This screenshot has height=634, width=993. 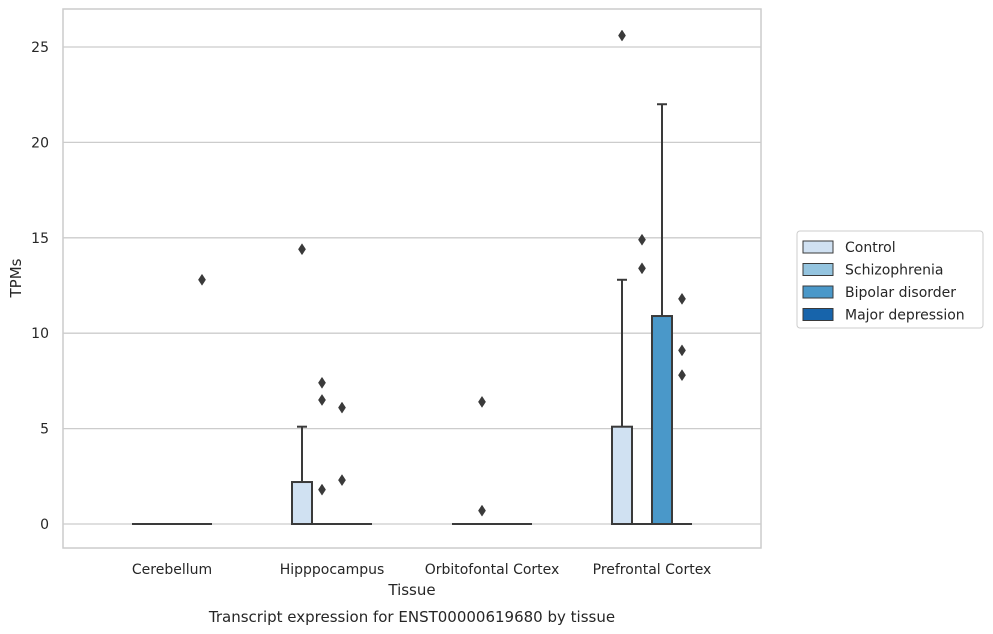 I want to click on y-tick-labels: 0 5 10 15 20 25, so click(x=40, y=286).